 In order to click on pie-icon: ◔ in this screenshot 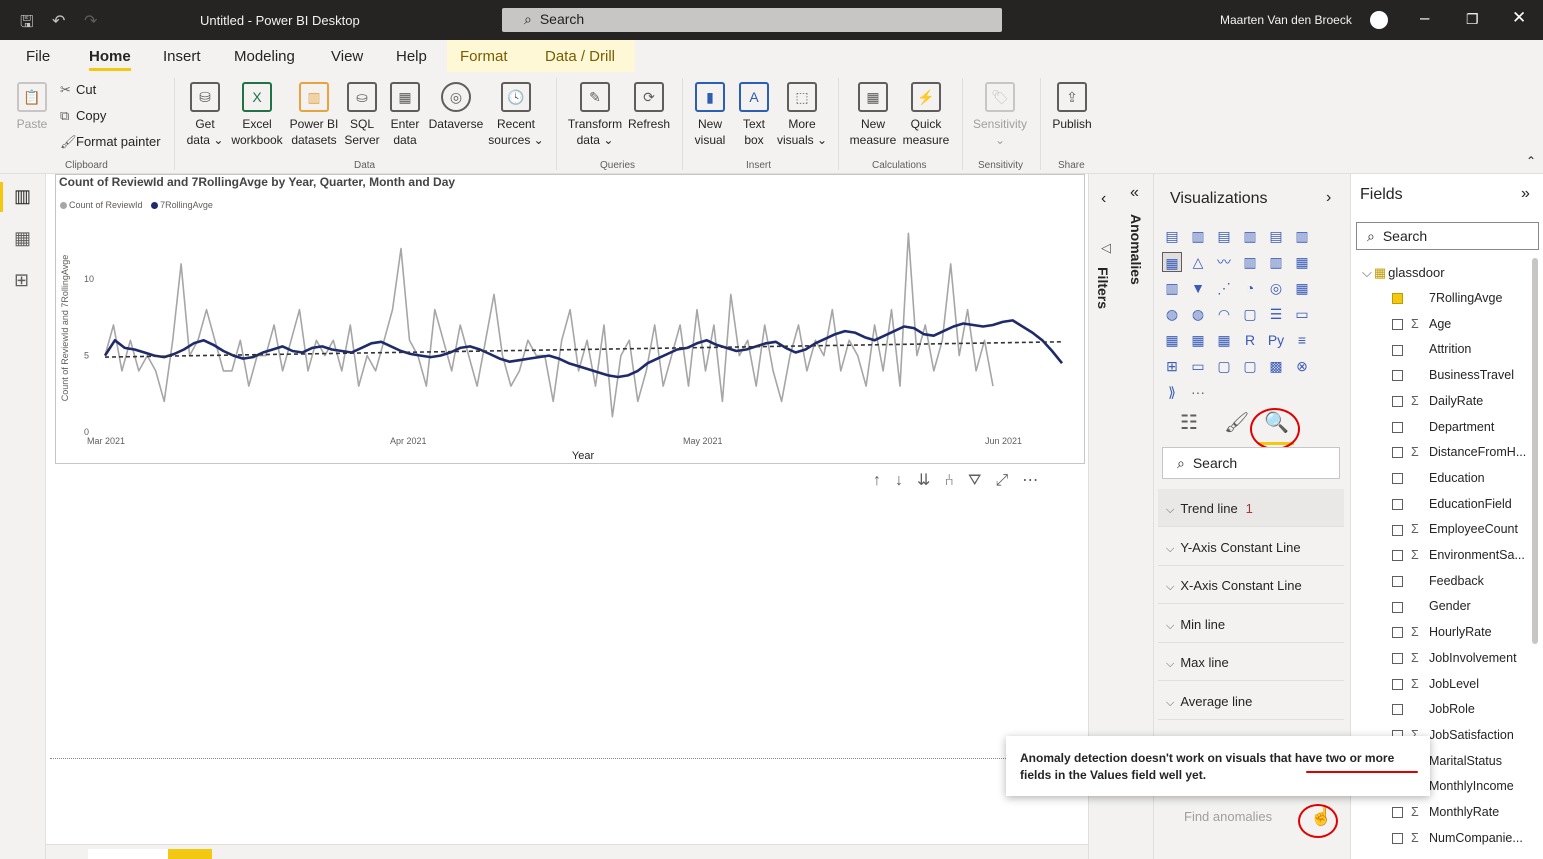, I will do `click(1250, 288)`.